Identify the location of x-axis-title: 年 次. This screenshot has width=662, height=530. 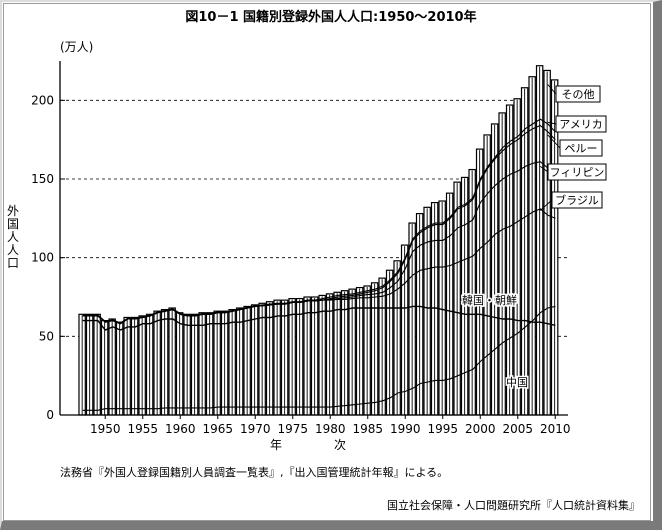
(318, 445).